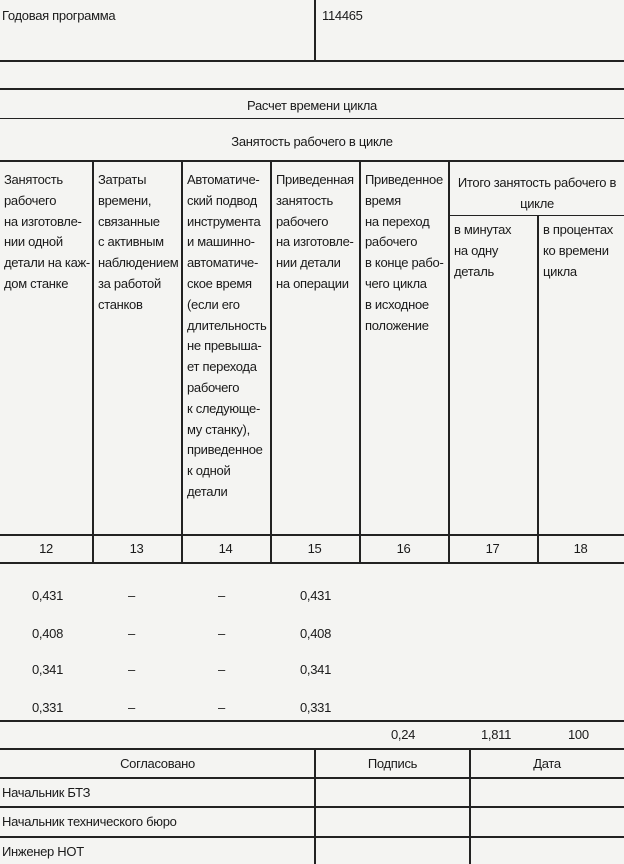  I want to click on approval-row: Начальник технического бюро, so click(89, 821).